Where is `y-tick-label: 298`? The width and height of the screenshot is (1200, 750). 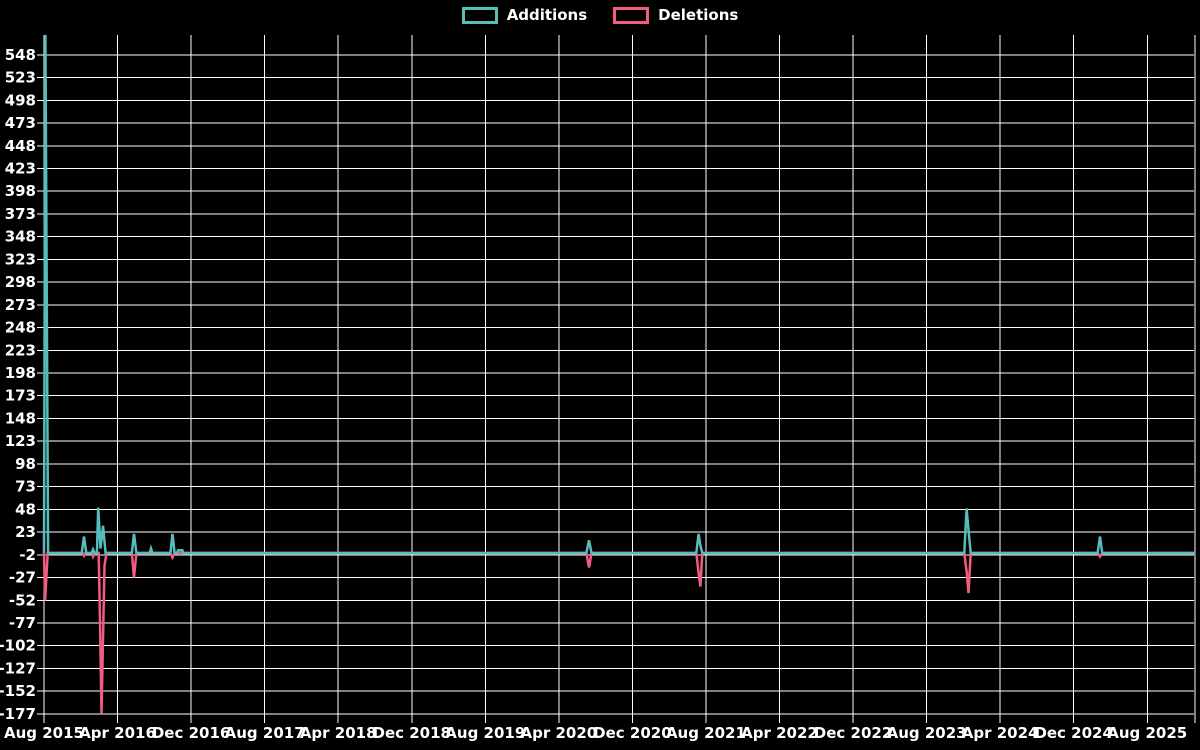 y-tick-label: 298 is located at coordinates (20, 282).